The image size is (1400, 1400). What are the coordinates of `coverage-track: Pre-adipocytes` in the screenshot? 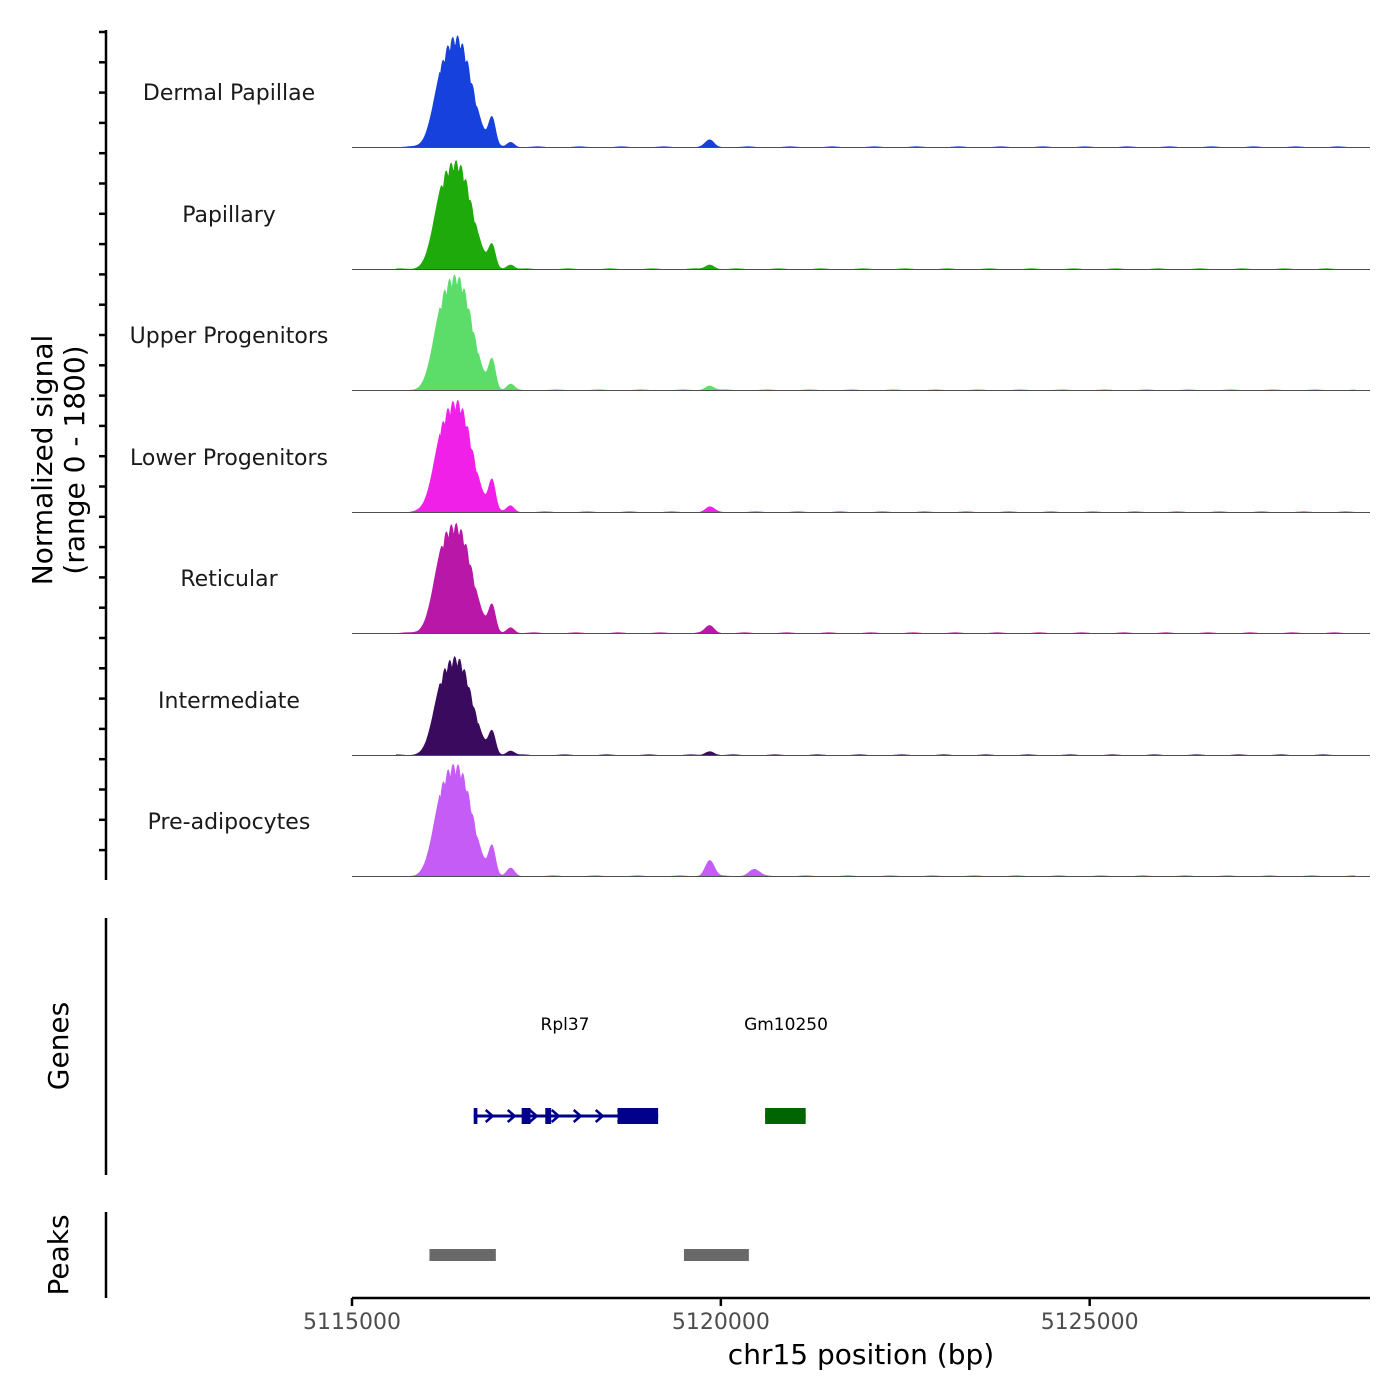 It's located at (759, 820).